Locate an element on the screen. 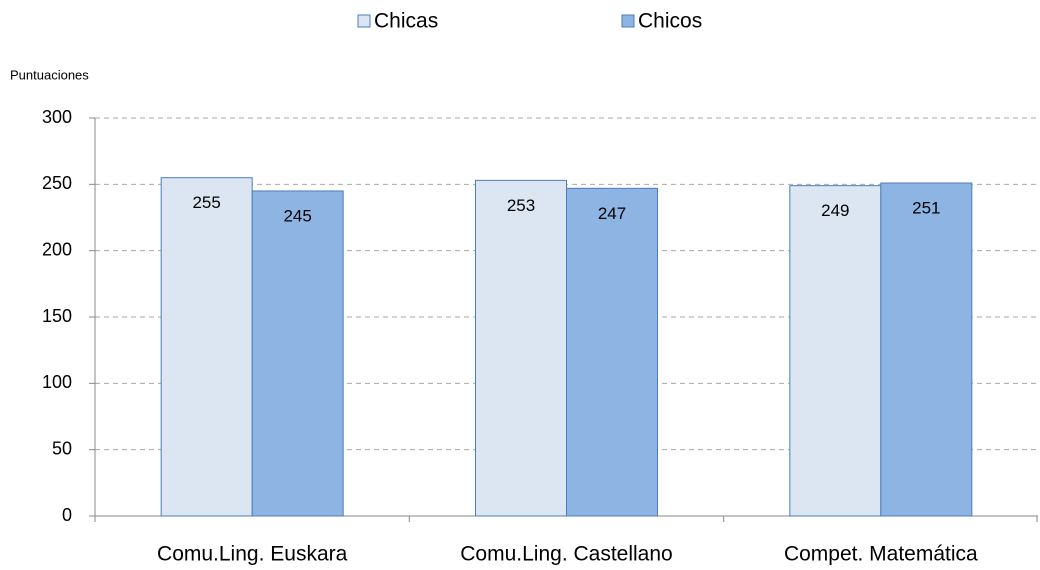 The image size is (1040, 570). y-tick-label: 150 is located at coordinates (57, 316).